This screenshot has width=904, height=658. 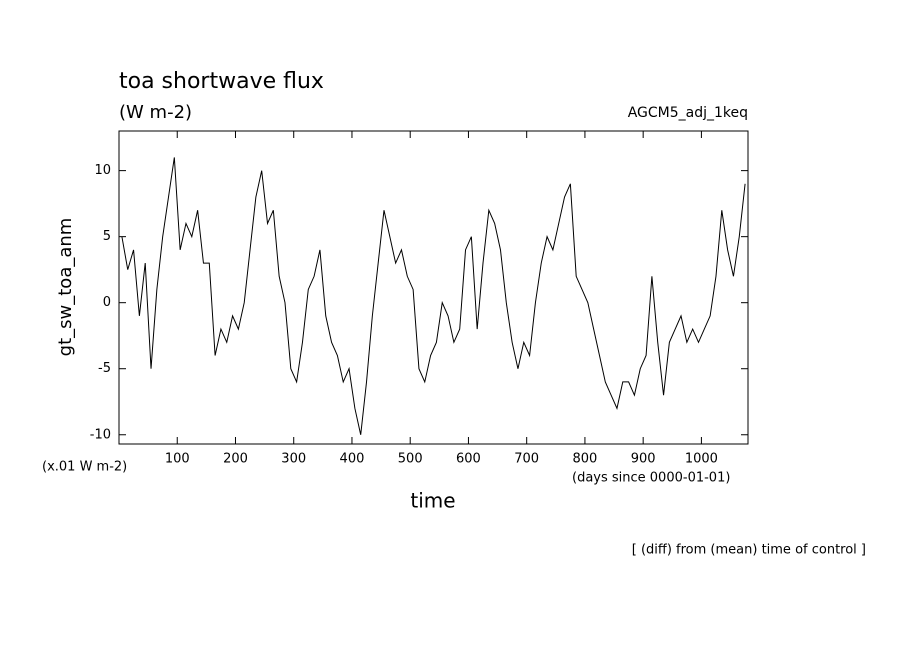 I want to click on note: [ (diff) from (mean) time of control ], so click(x=749, y=550).